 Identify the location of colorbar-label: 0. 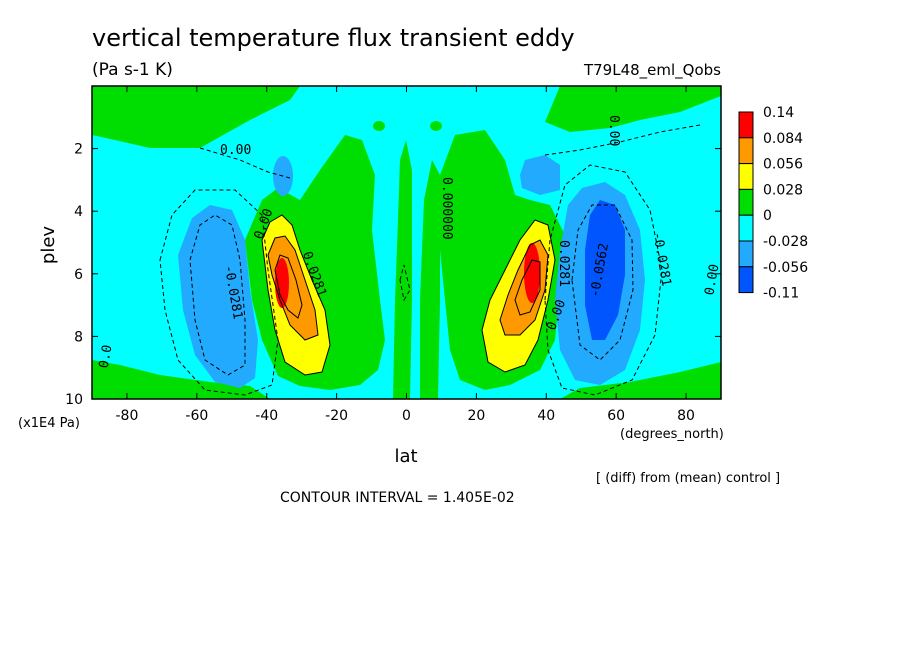
(767, 216).